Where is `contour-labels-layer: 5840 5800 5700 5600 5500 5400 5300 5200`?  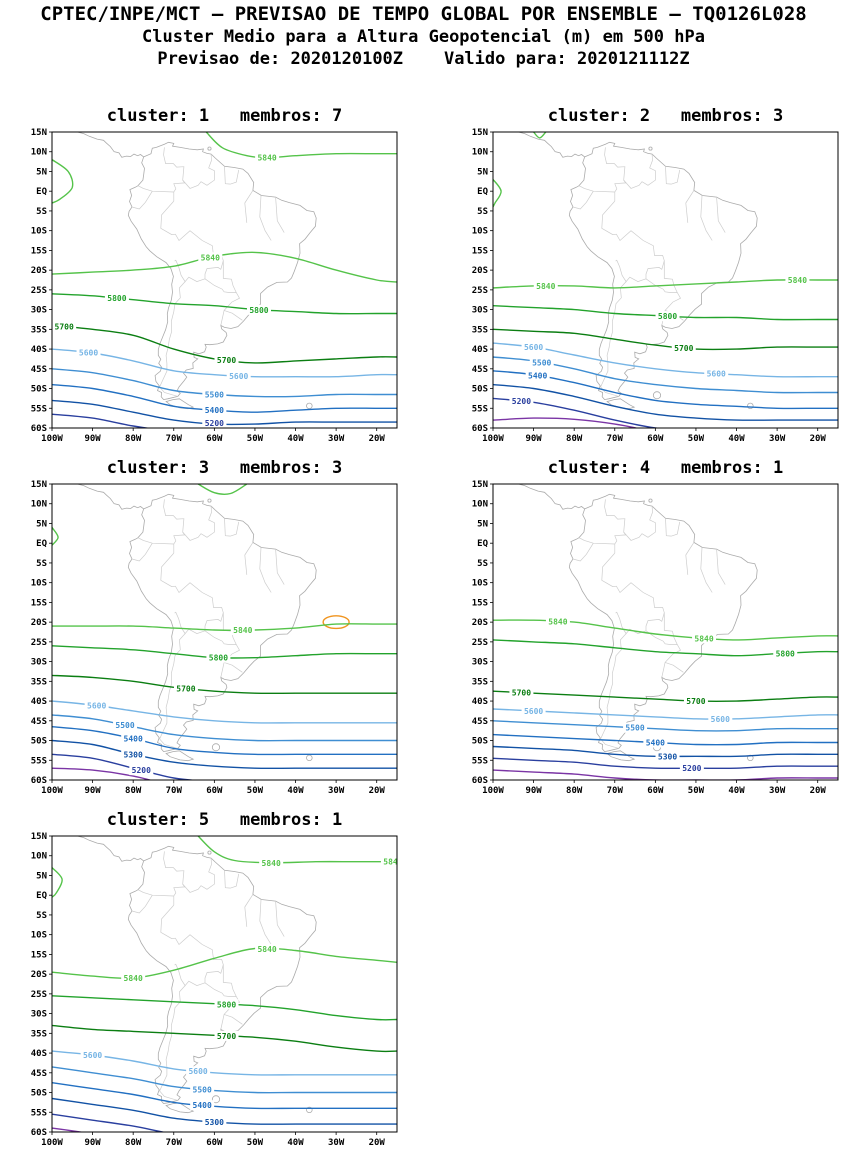
contour-labels-layer: 5840 5800 5700 5600 5500 5400 5300 5200 is located at coordinates (169, 700).